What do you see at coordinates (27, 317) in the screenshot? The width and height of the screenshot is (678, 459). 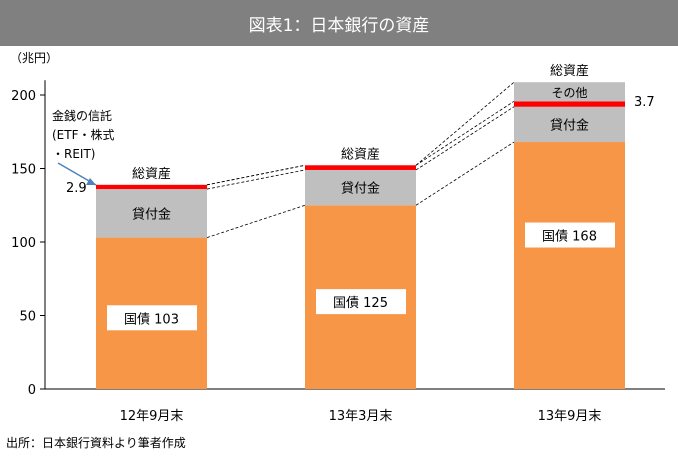 I see `y-tick-label: 50` at bounding box center [27, 317].